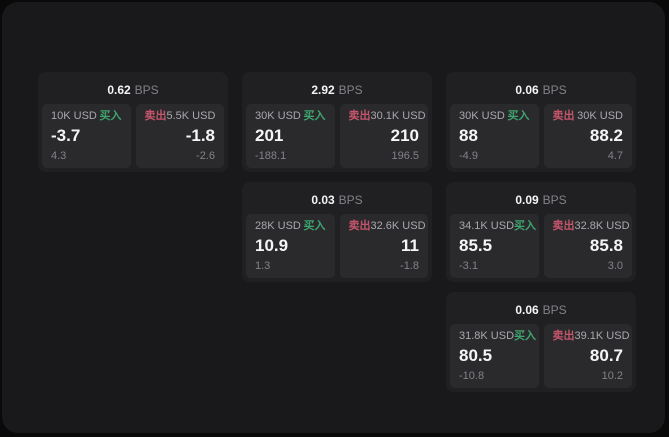 The width and height of the screenshot is (669, 437). I want to click on spread-header: 0.06 BPS, so click(541, 90).